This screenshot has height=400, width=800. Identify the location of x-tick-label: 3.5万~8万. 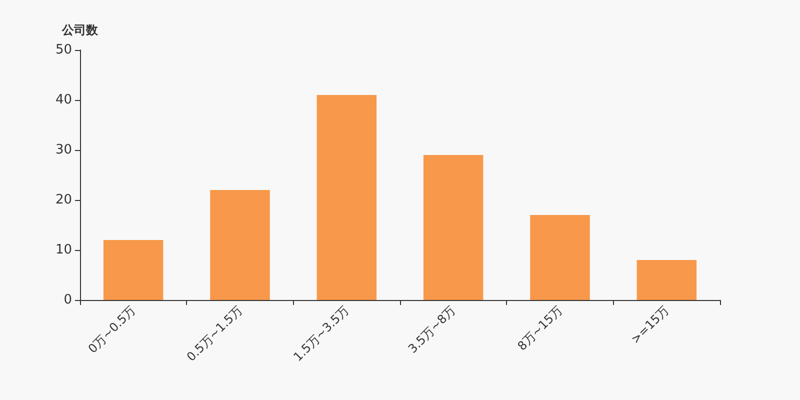
(431, 329).